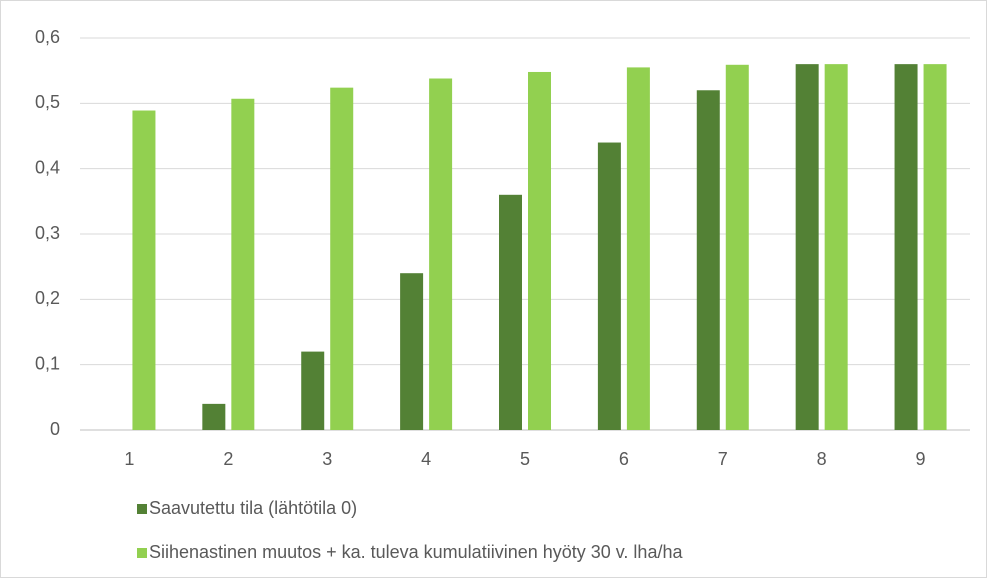  Describe the element at coordinates (525, 459) in the screenshot. I see `x-tick-label: 5` at that location.